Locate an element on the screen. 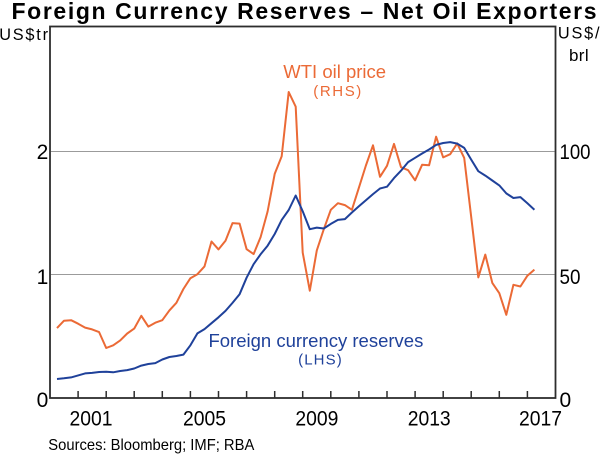  svg-text: 2017 is located at coordinates (540, 419).